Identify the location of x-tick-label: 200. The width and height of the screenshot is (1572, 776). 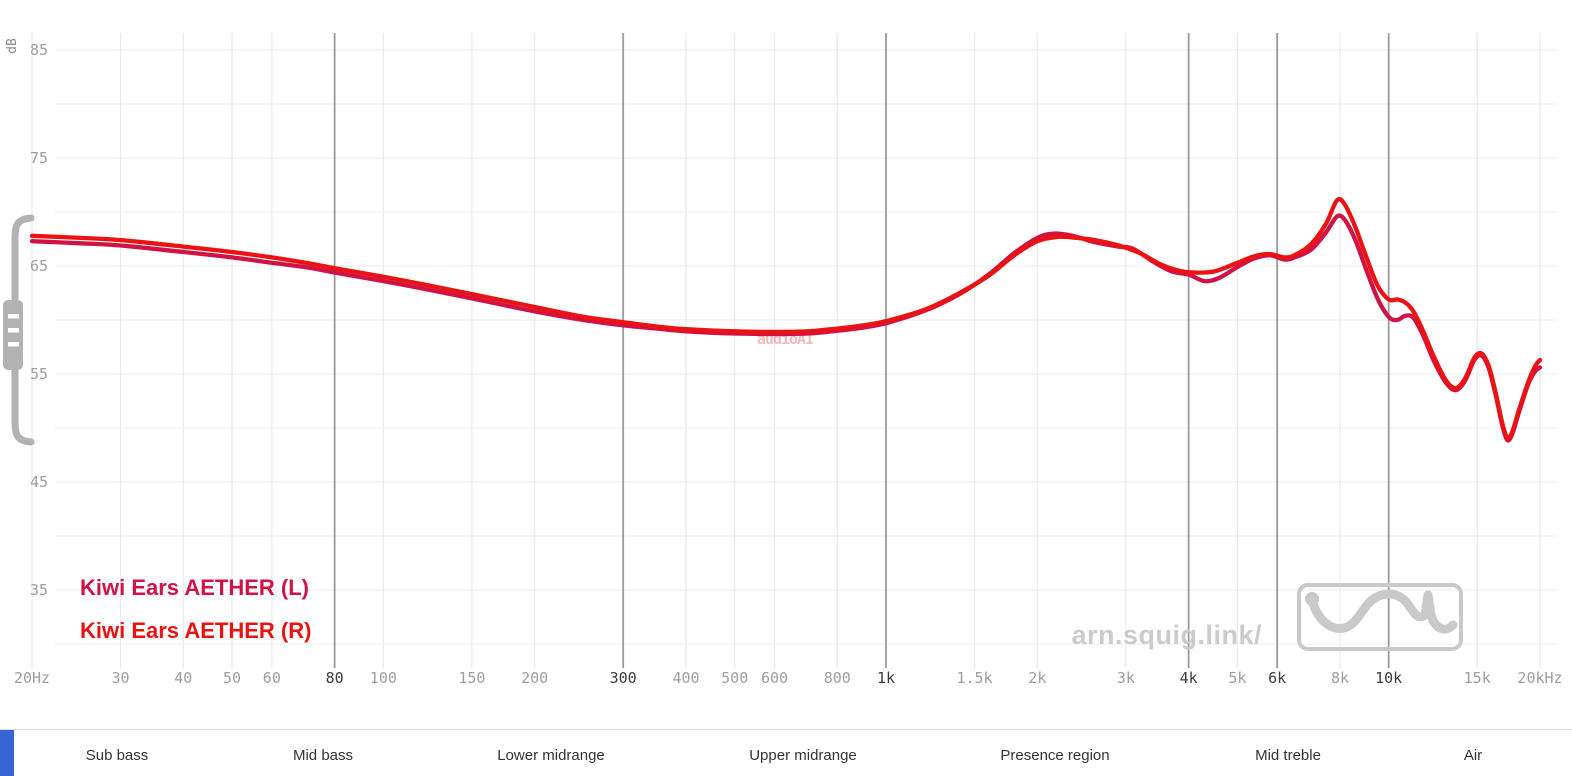
(534, 678).